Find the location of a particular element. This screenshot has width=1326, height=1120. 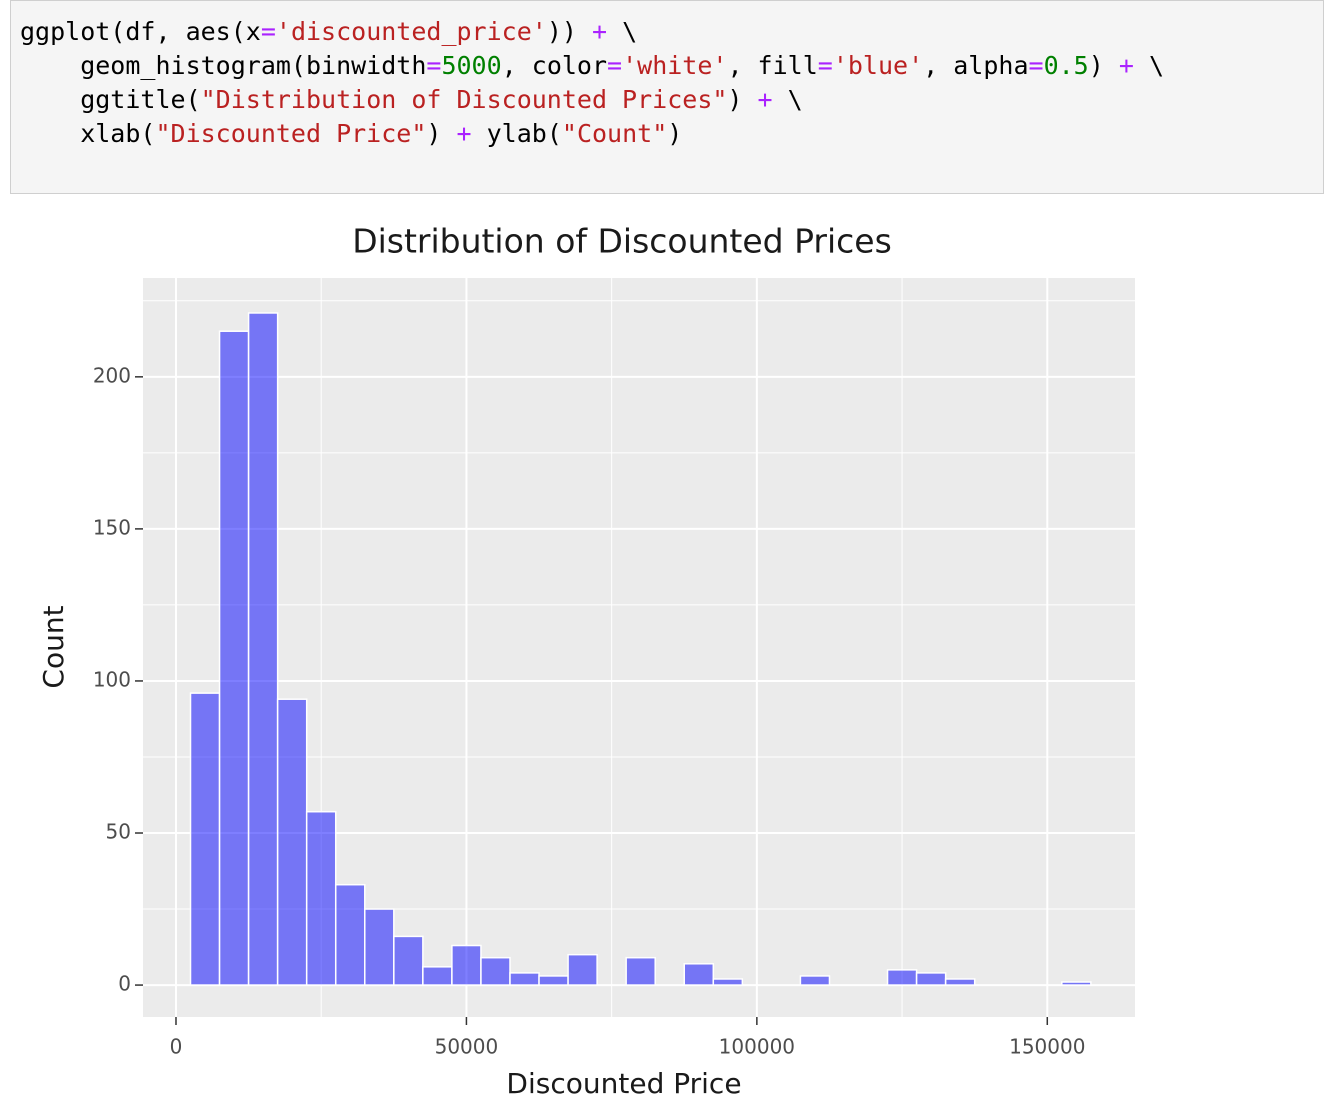

x-tick-label: 0 is located at coordinates (176, 1047).